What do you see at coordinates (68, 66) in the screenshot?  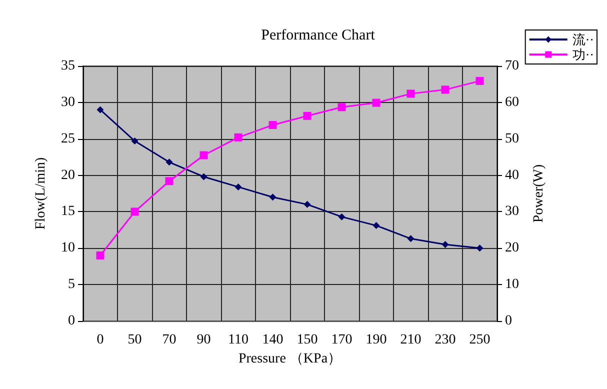 I see `y-tick-label: 35` at bounding box center [68, 66].